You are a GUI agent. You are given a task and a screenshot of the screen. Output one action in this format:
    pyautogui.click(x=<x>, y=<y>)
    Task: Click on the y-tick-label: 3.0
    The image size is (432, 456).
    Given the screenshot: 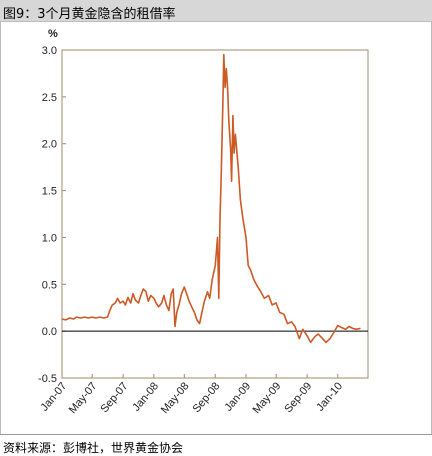 What is the action you would take?
    pyautogui.click(x=49, y=51)
    